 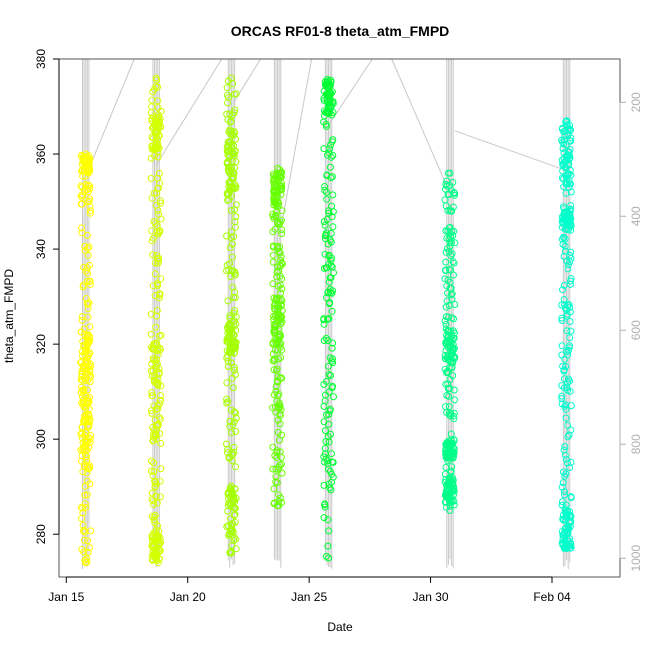 I want to click on x-tick-label: Jan 30, so click(x=431, y=597).